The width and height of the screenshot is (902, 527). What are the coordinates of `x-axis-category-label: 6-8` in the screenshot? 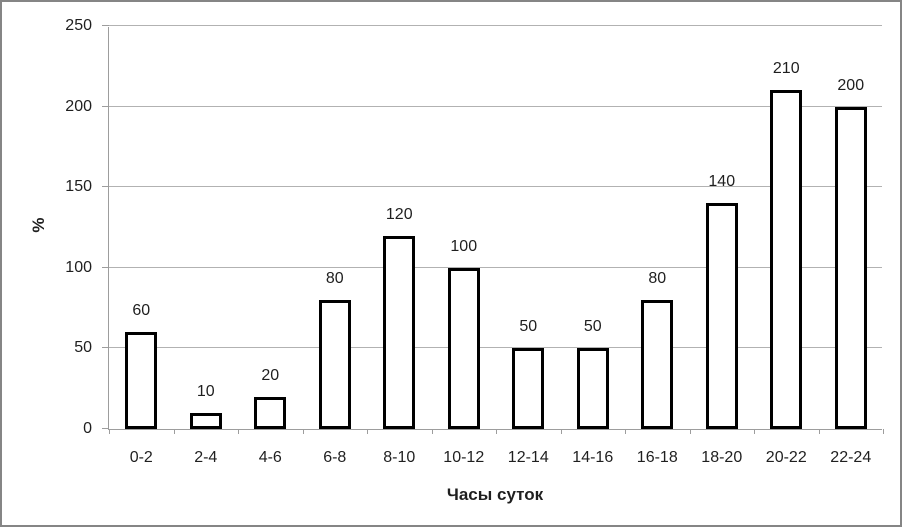 It's located at (335, 457).